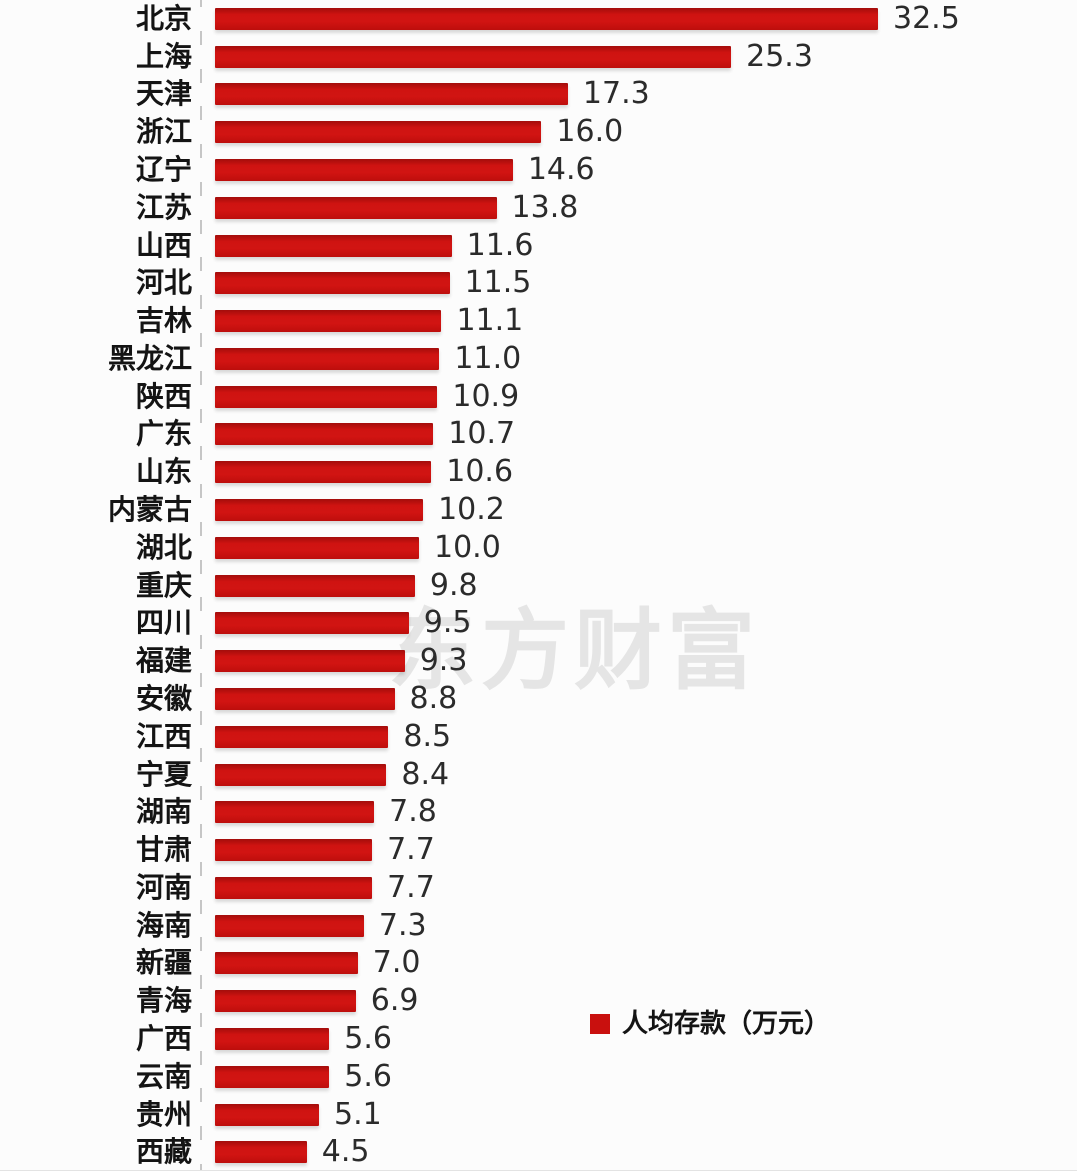  I want to click on chart-row: 天津 17.3, so click(538, 95).